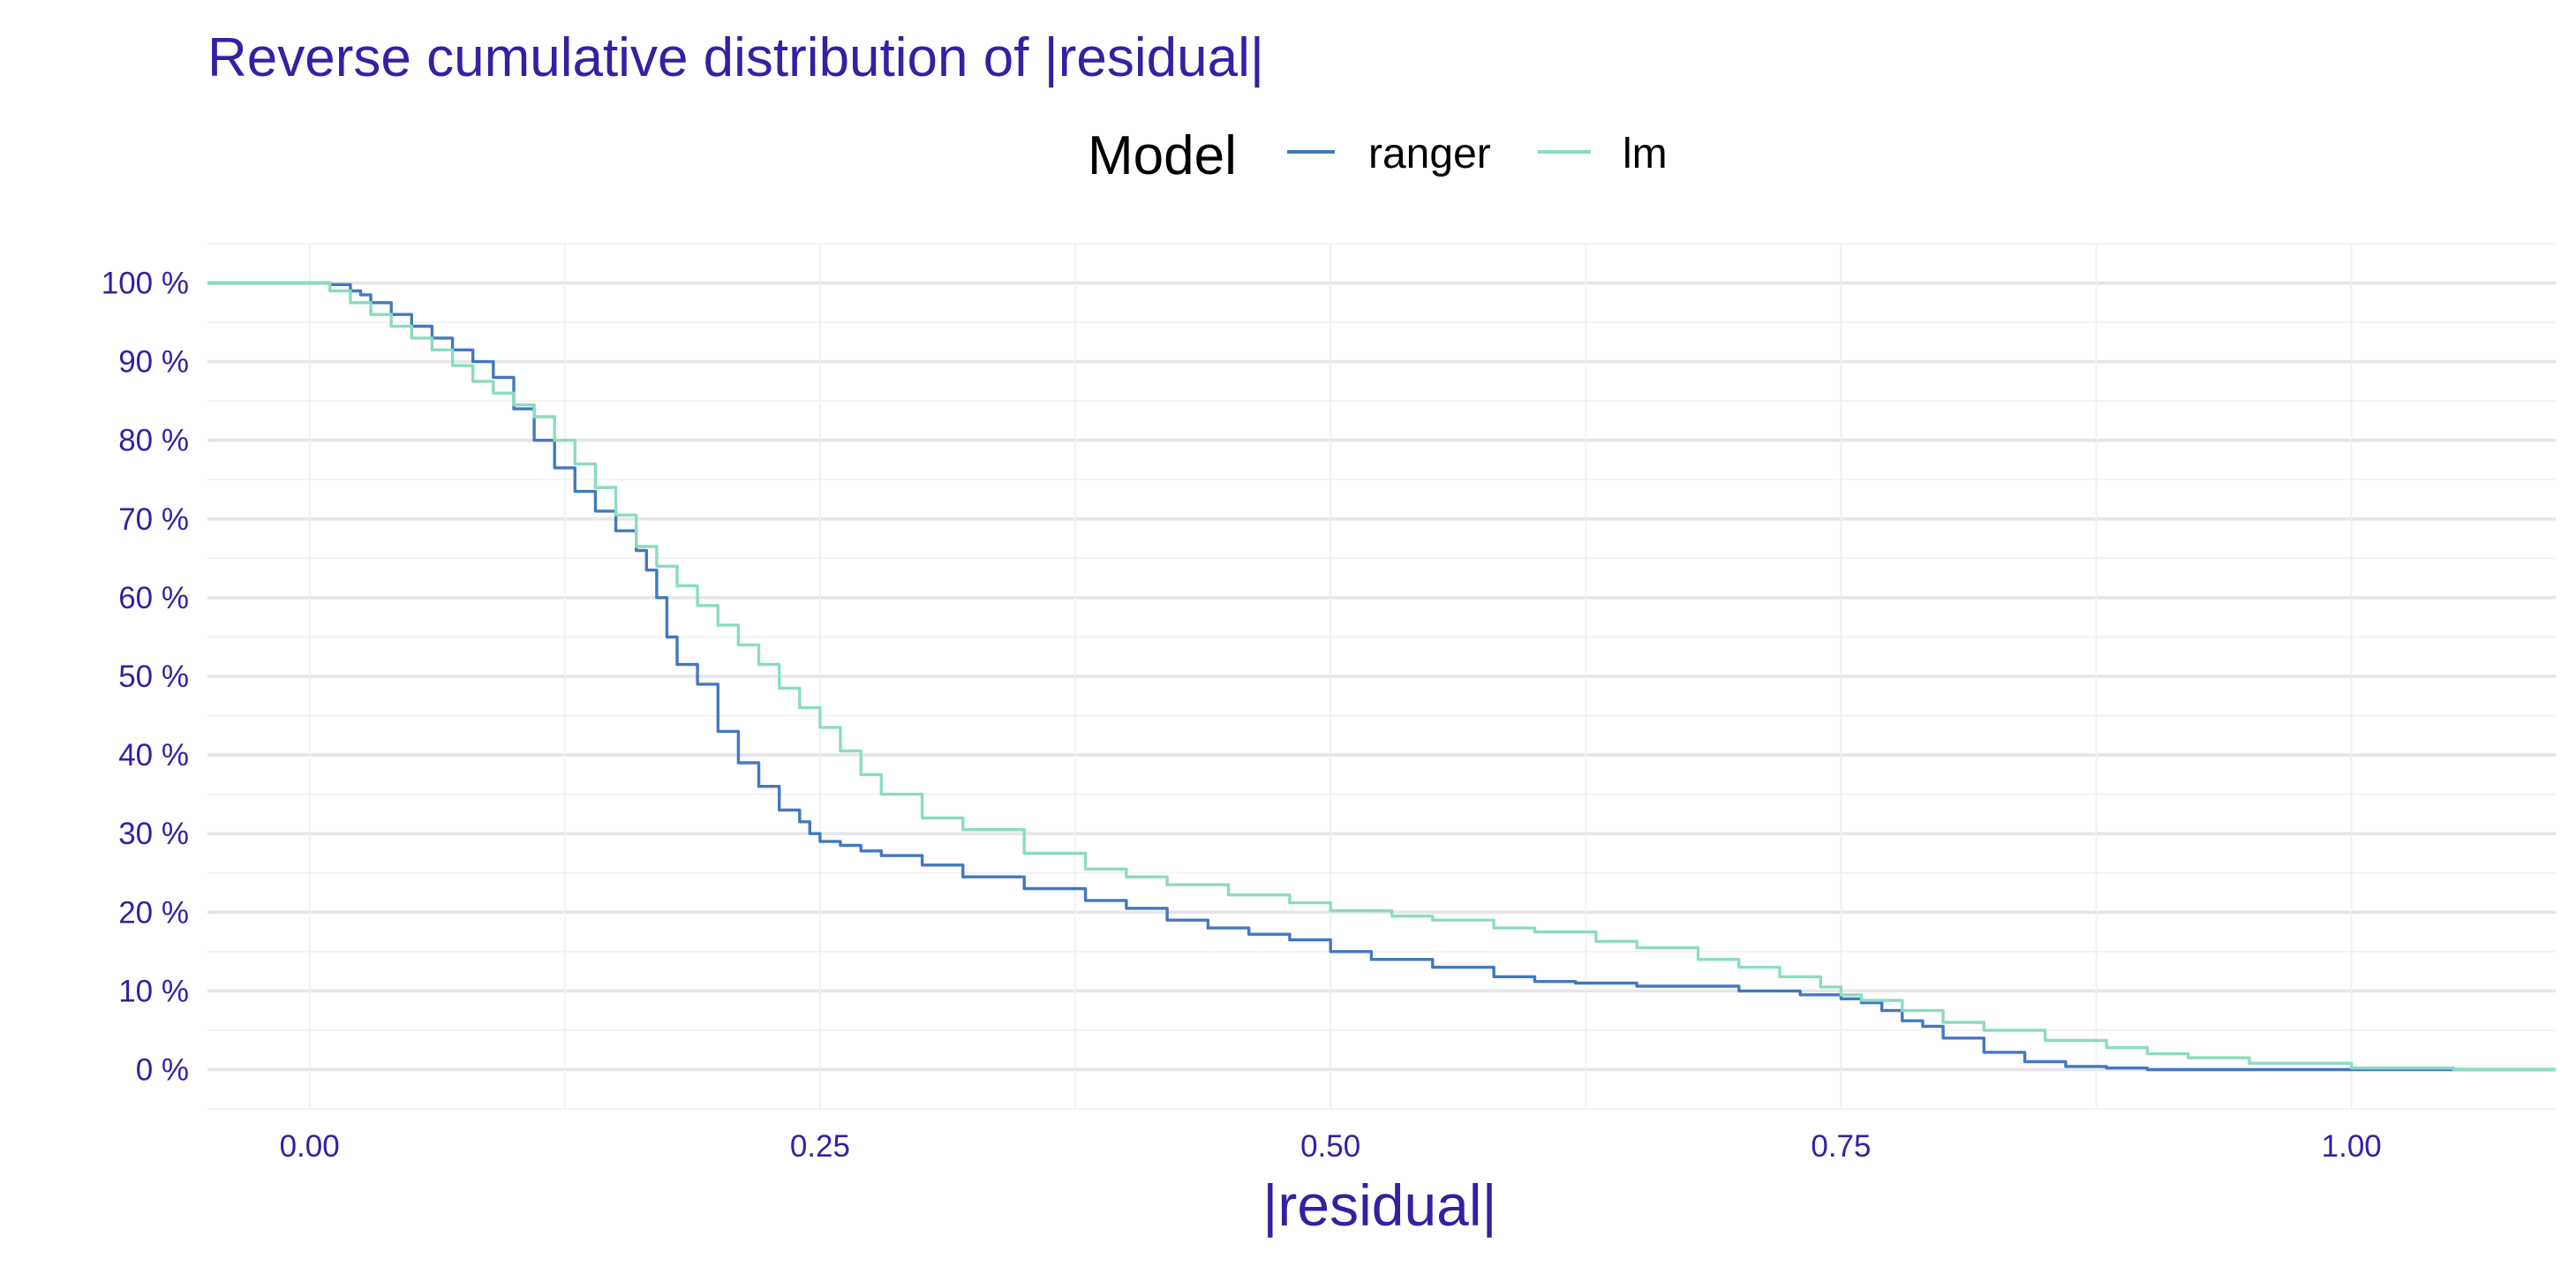 This screenshot has height=1274, width=2576. I want to click on y-tick-label: 80 %, so click(154, 441).